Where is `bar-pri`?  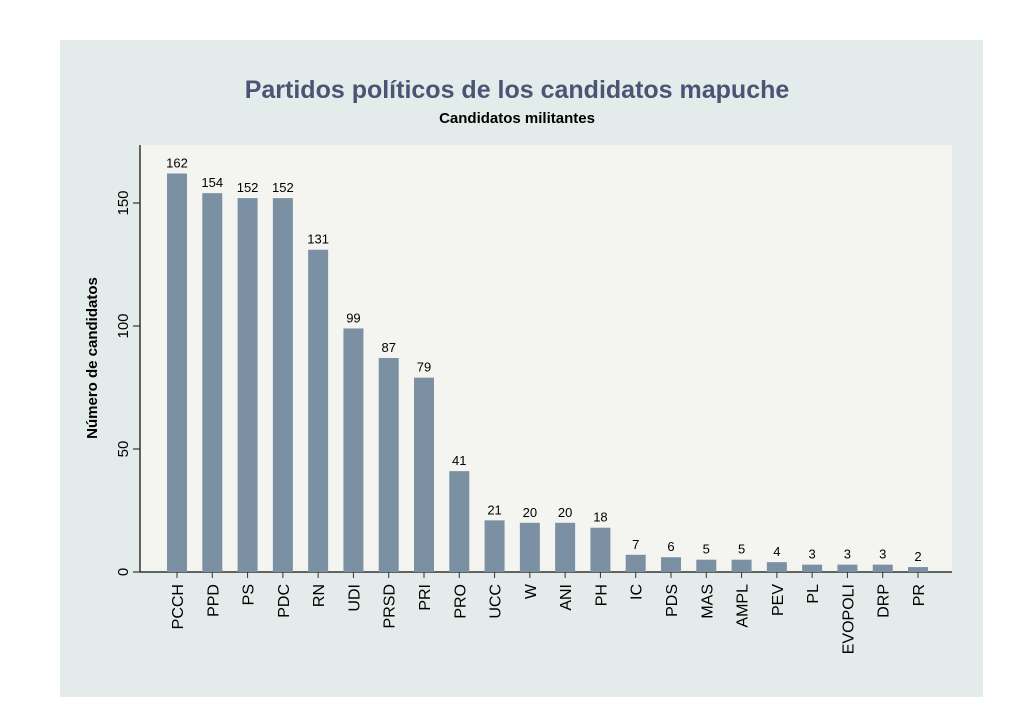 bar-pri is located at coordinates (424, 474).